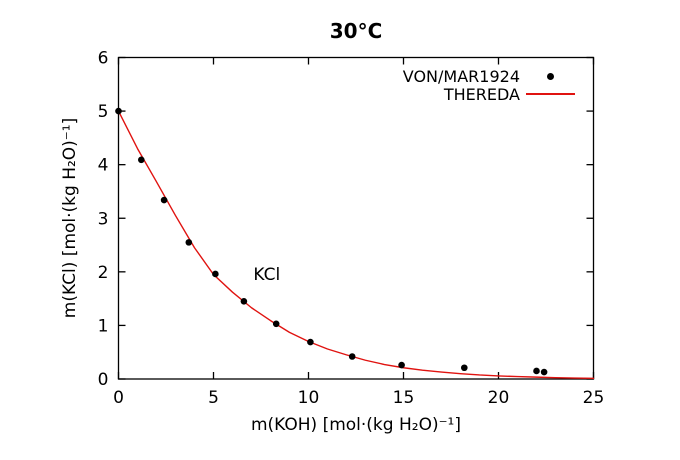  What do you see at coordinates (103, 380) in the screenshot?
I see `y-tick-label: 0` at bounding box center [103, 380].